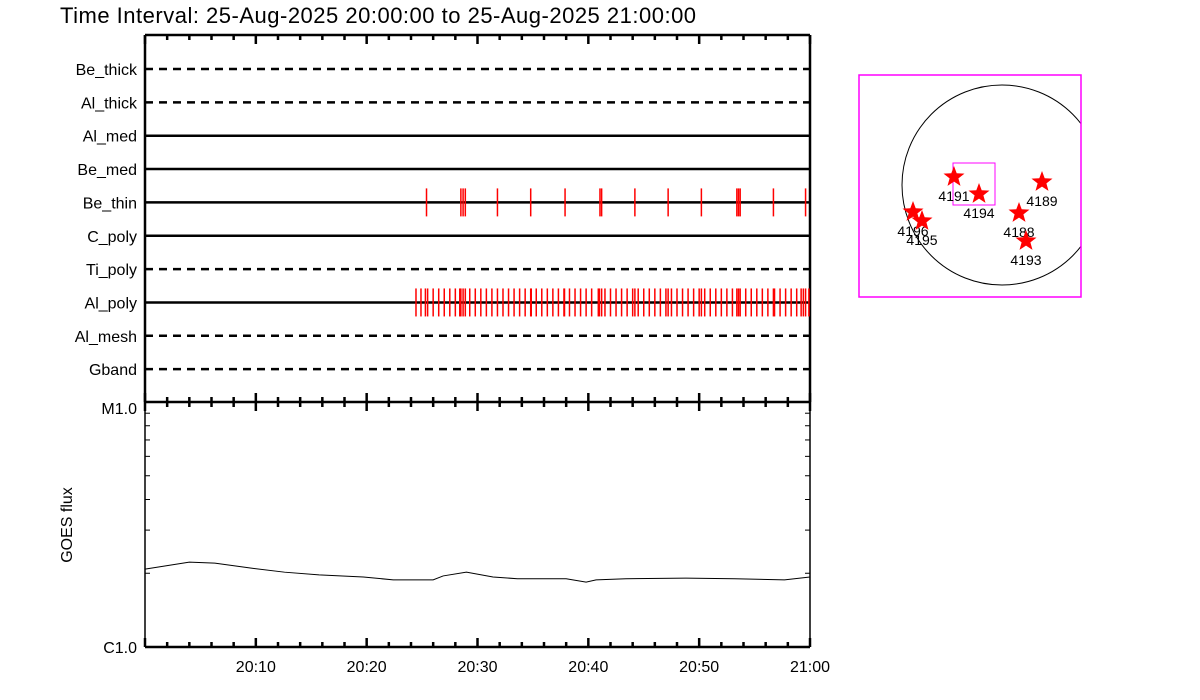 The image size is (1200, 700). What do you see at coordinates (107, 70) in the screenshot?
I see `filter-label-be_thick: Be_thick` at bounding box center [107, 70].